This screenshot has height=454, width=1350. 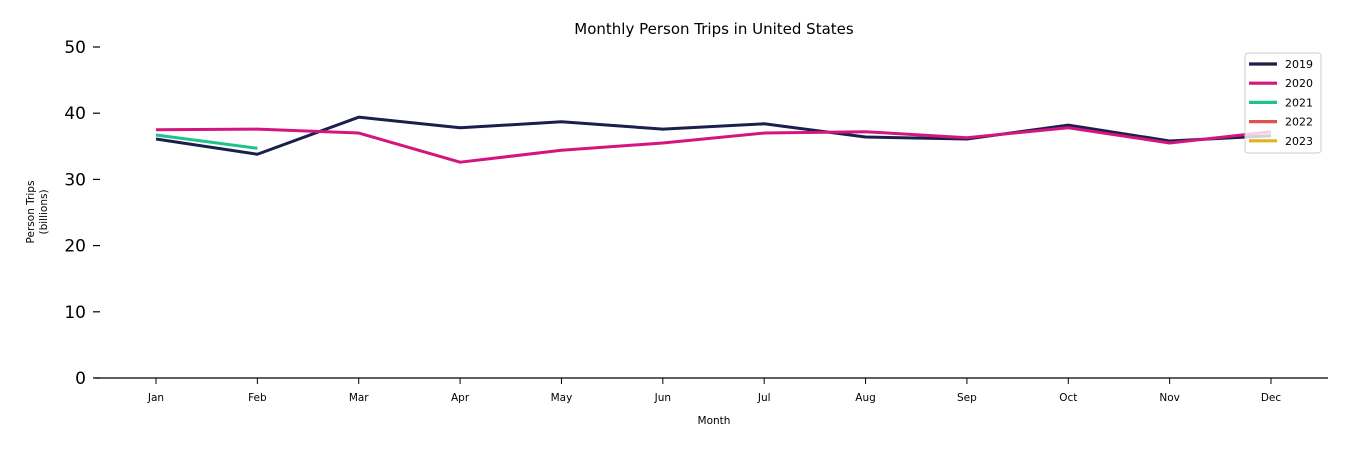 I want to click on legend-label: 2021, so click(x=1299, y=102).